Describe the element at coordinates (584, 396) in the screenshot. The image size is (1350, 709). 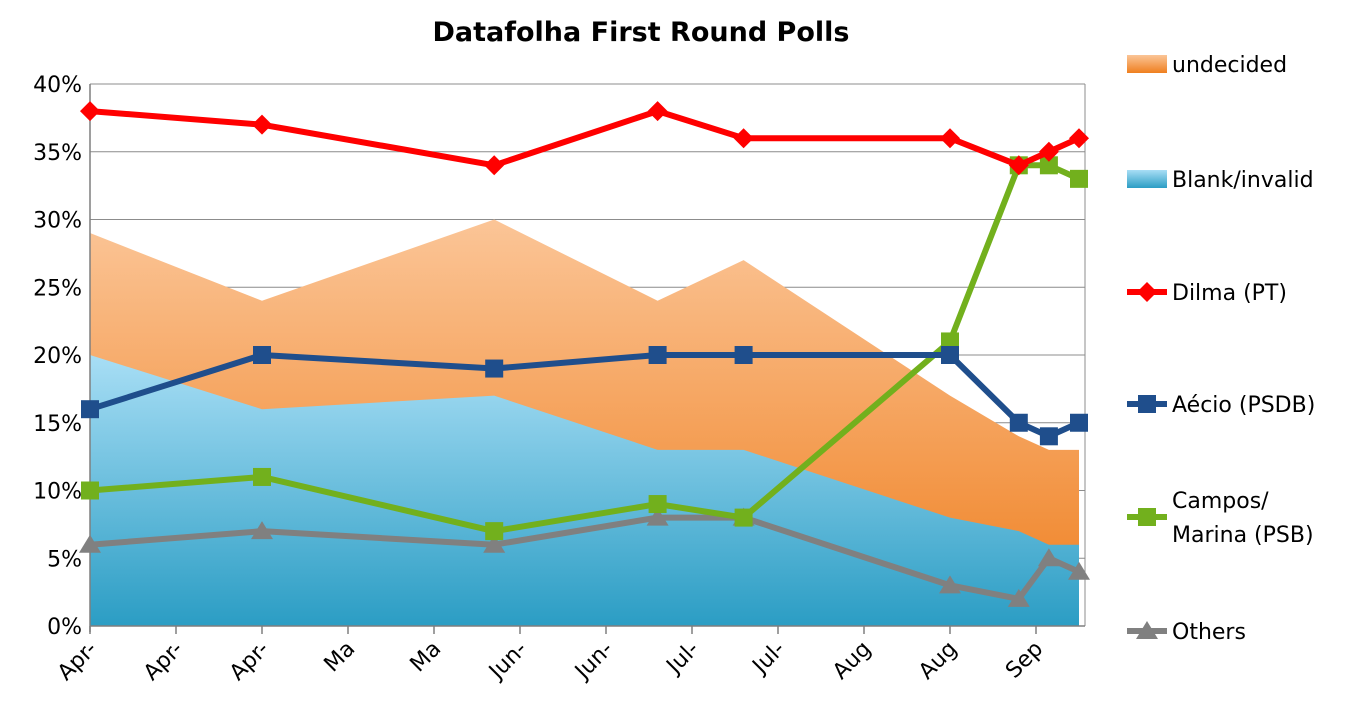
I see `series-a-cio-psdb` at that location.